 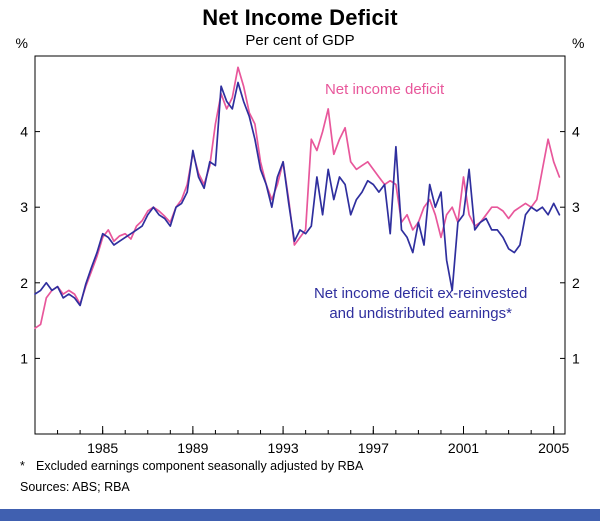 What do you see at coordinates (22, 466) in the screenshot?
I see `footnote-marker: *` at bounding box center [22, 466].